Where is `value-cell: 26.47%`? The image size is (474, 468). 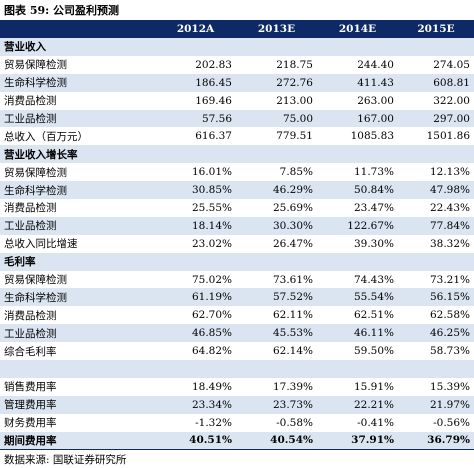 value-cell: 26.47% is located at coordinates (292, 243).